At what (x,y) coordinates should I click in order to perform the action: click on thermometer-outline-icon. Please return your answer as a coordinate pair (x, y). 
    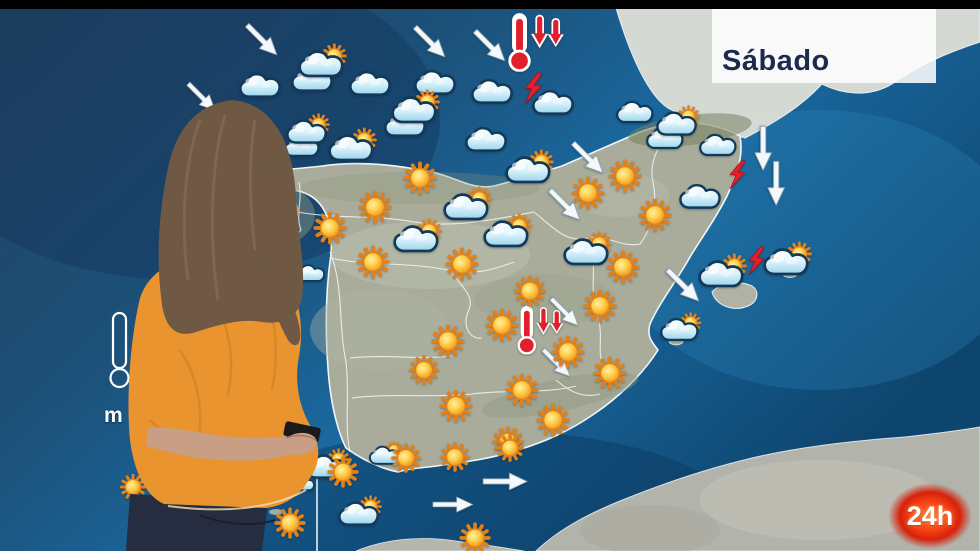
    Looking at the image, I should click on (119, 350).